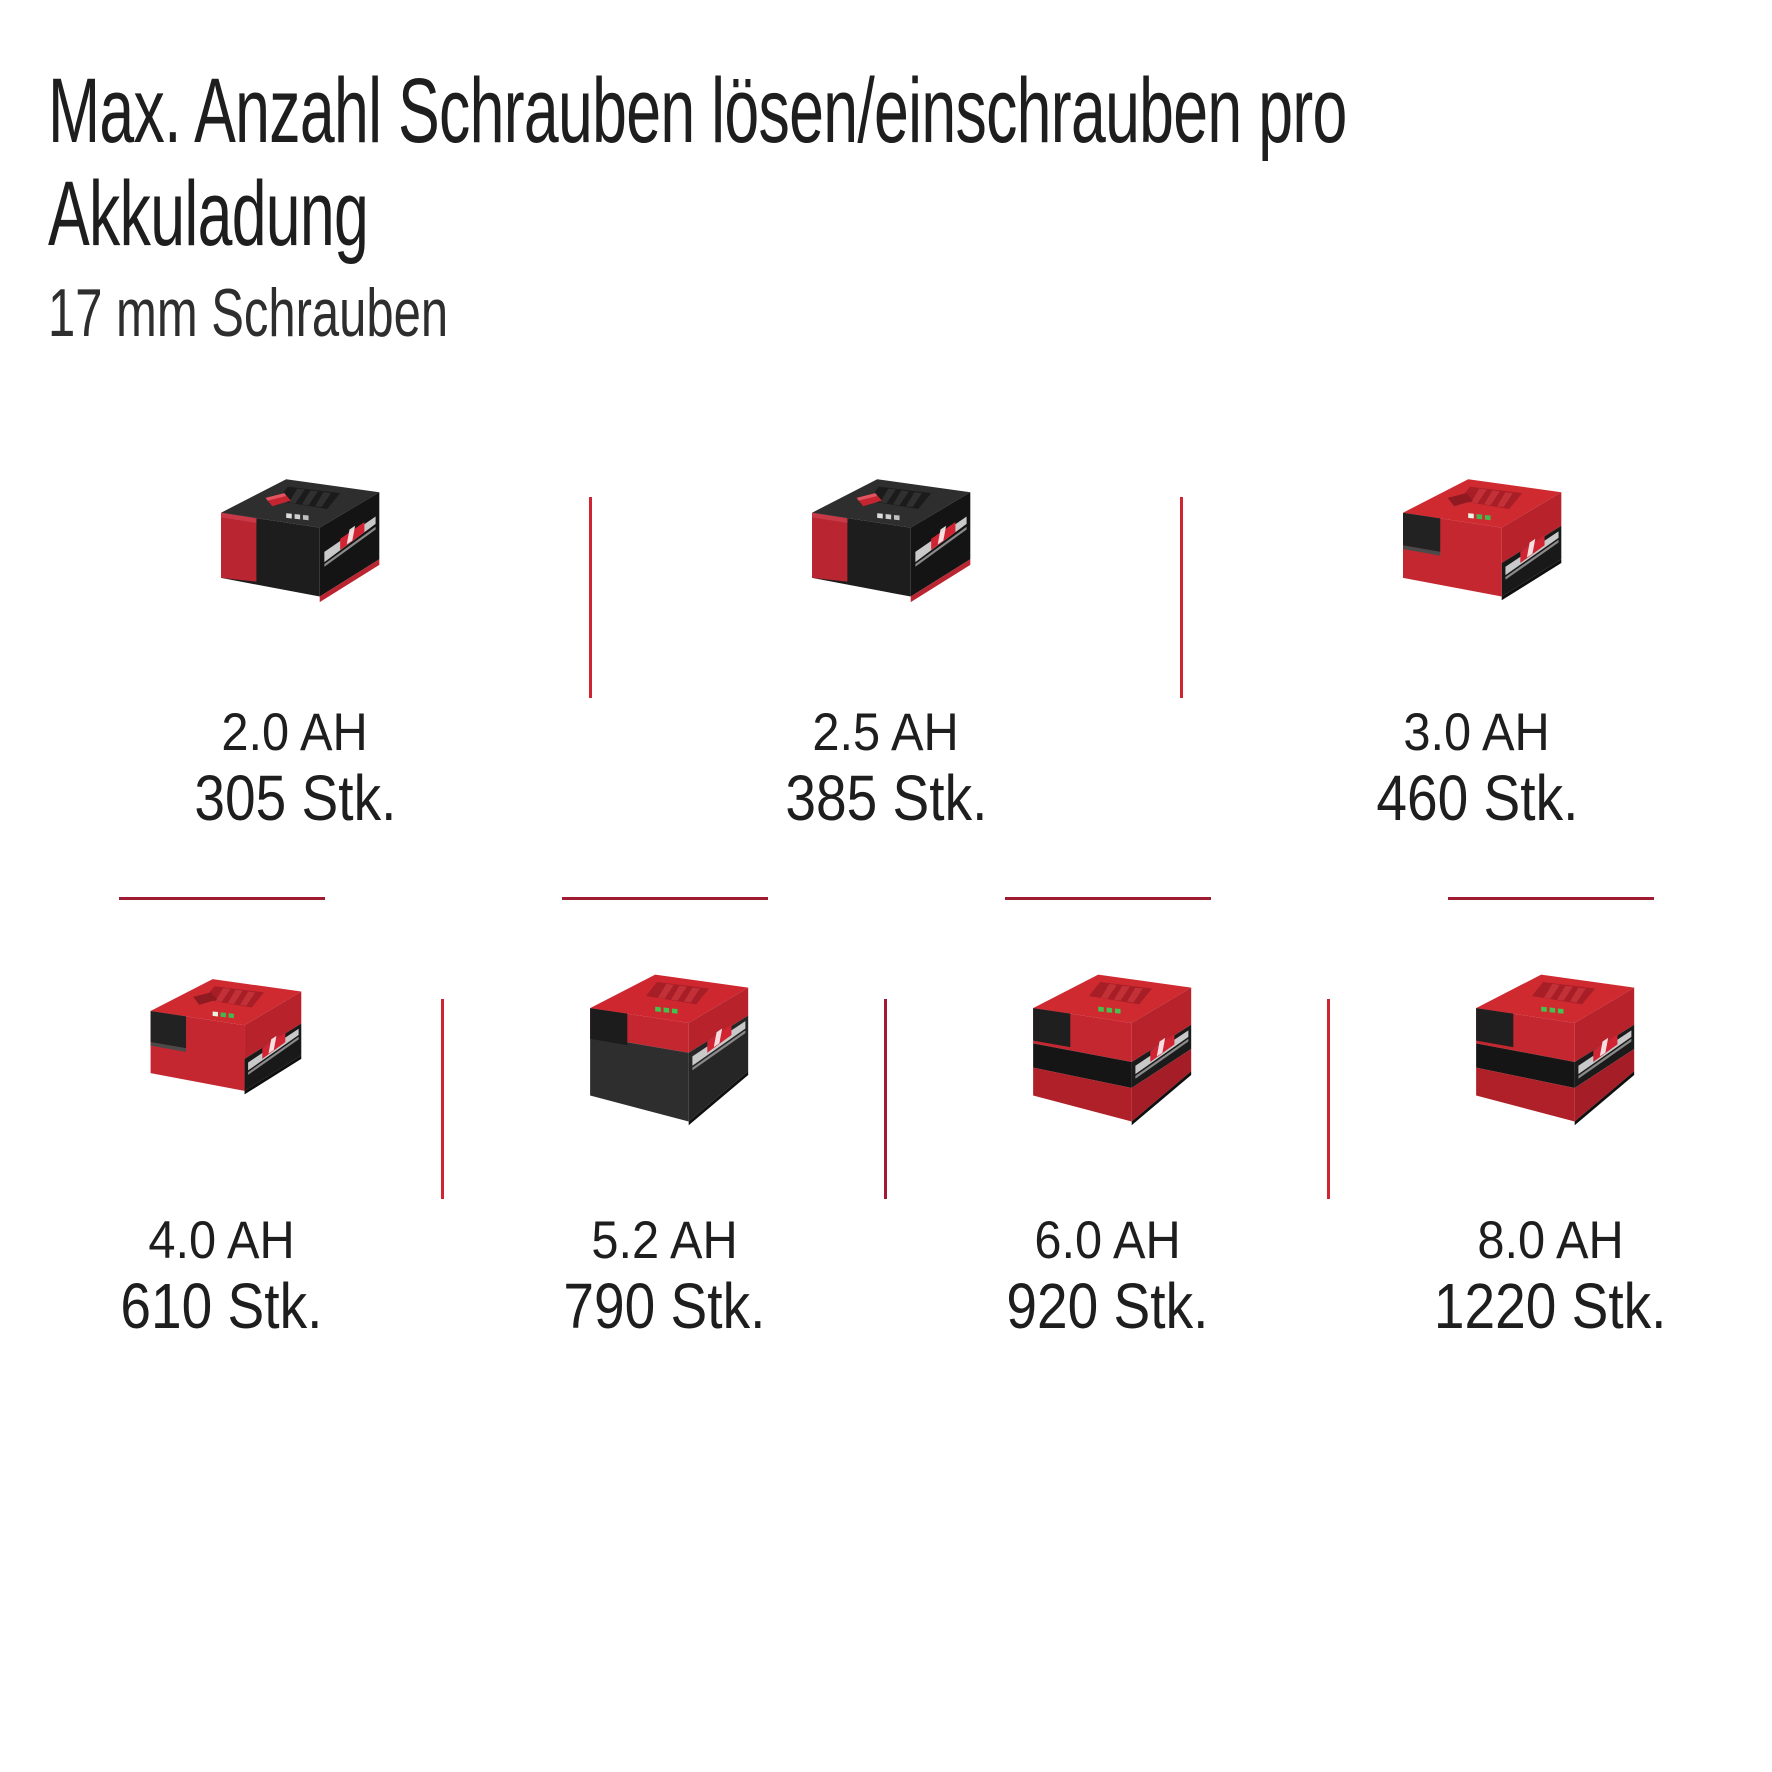  I want to click on screw-count-label: 305 Stk., so click(295, 798).